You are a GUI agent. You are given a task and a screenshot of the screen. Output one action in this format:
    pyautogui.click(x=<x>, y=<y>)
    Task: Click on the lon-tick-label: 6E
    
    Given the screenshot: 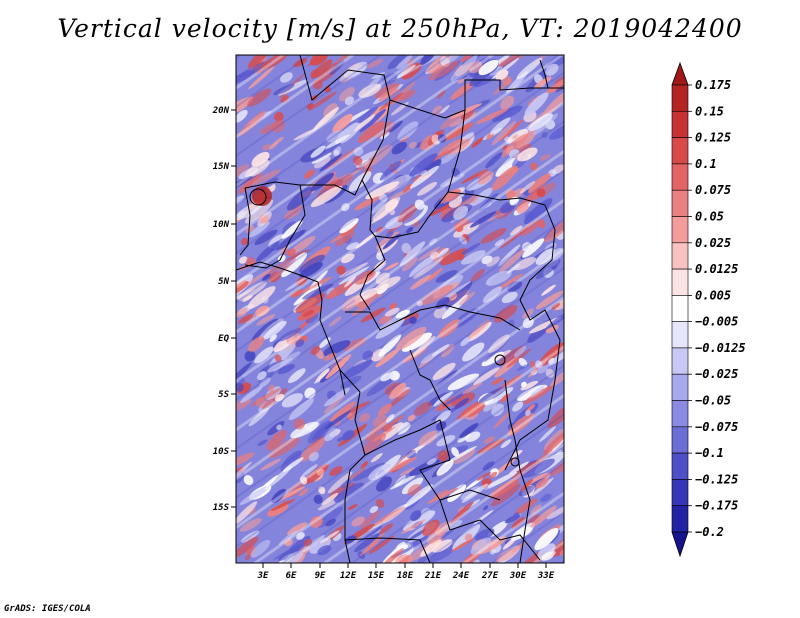 What is the action you would take?
    pyautogui.click(x=291, y=576)
    